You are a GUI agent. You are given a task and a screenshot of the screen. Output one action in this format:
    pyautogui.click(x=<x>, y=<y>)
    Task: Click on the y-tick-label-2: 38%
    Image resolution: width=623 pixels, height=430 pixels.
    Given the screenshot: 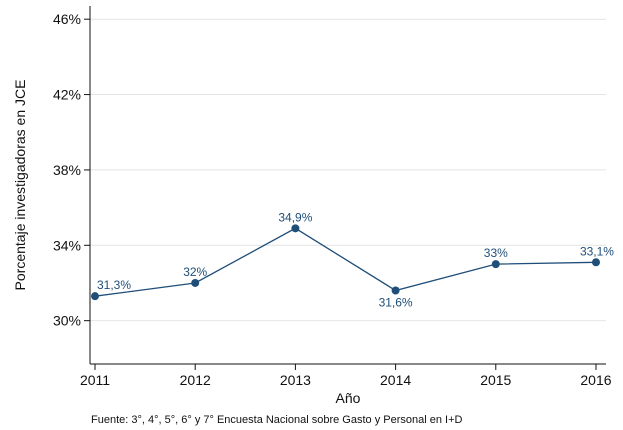 What is the action you would take?
    pyautogui.click(x=67, y=170)
    